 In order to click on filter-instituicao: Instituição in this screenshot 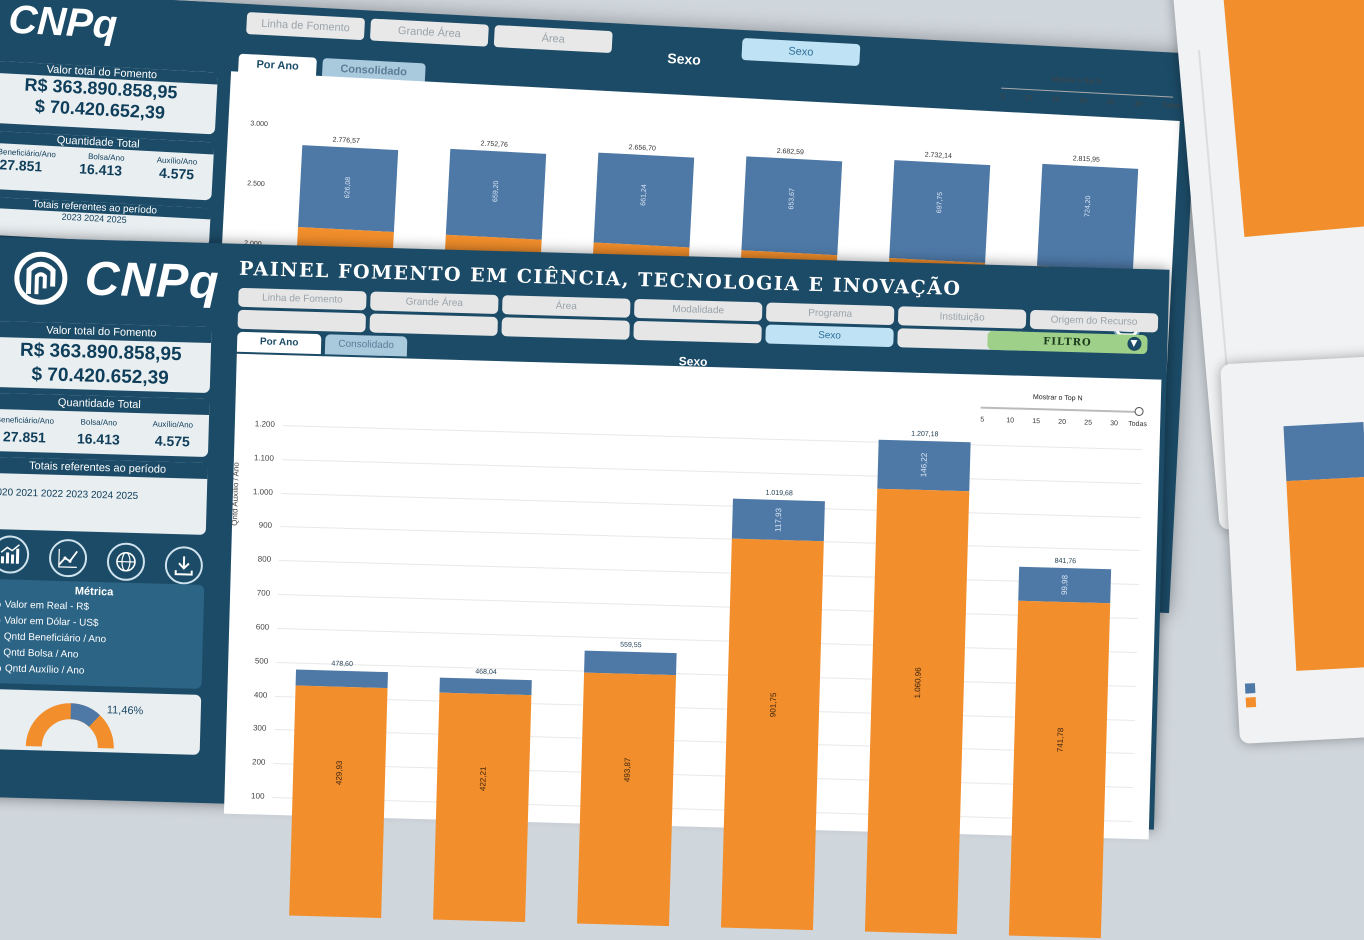, I will do `click(962, 317)`.